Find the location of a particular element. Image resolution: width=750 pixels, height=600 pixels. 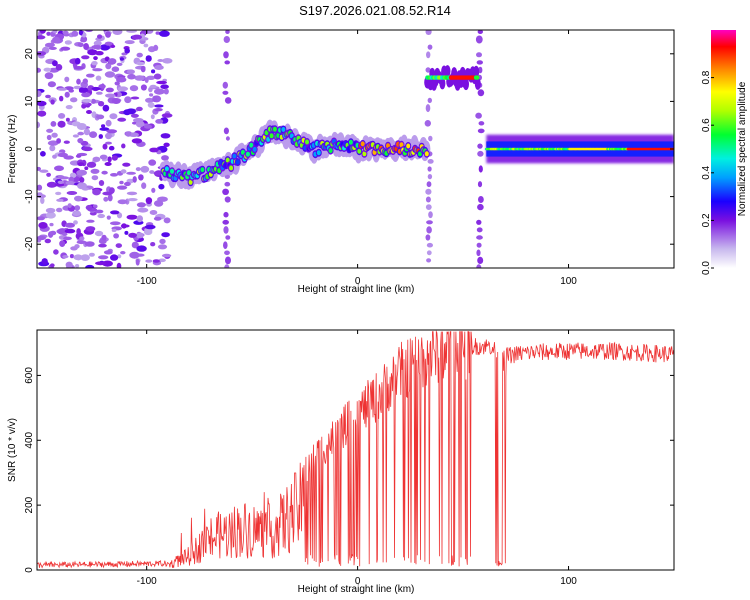

spec-ytick-label: 0 is located at coordinates (29, 149).